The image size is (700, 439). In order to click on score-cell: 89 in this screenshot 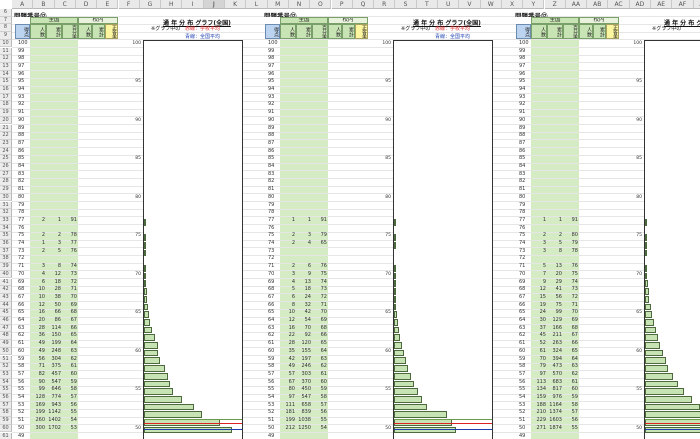, I will do `click(21, 127)`.